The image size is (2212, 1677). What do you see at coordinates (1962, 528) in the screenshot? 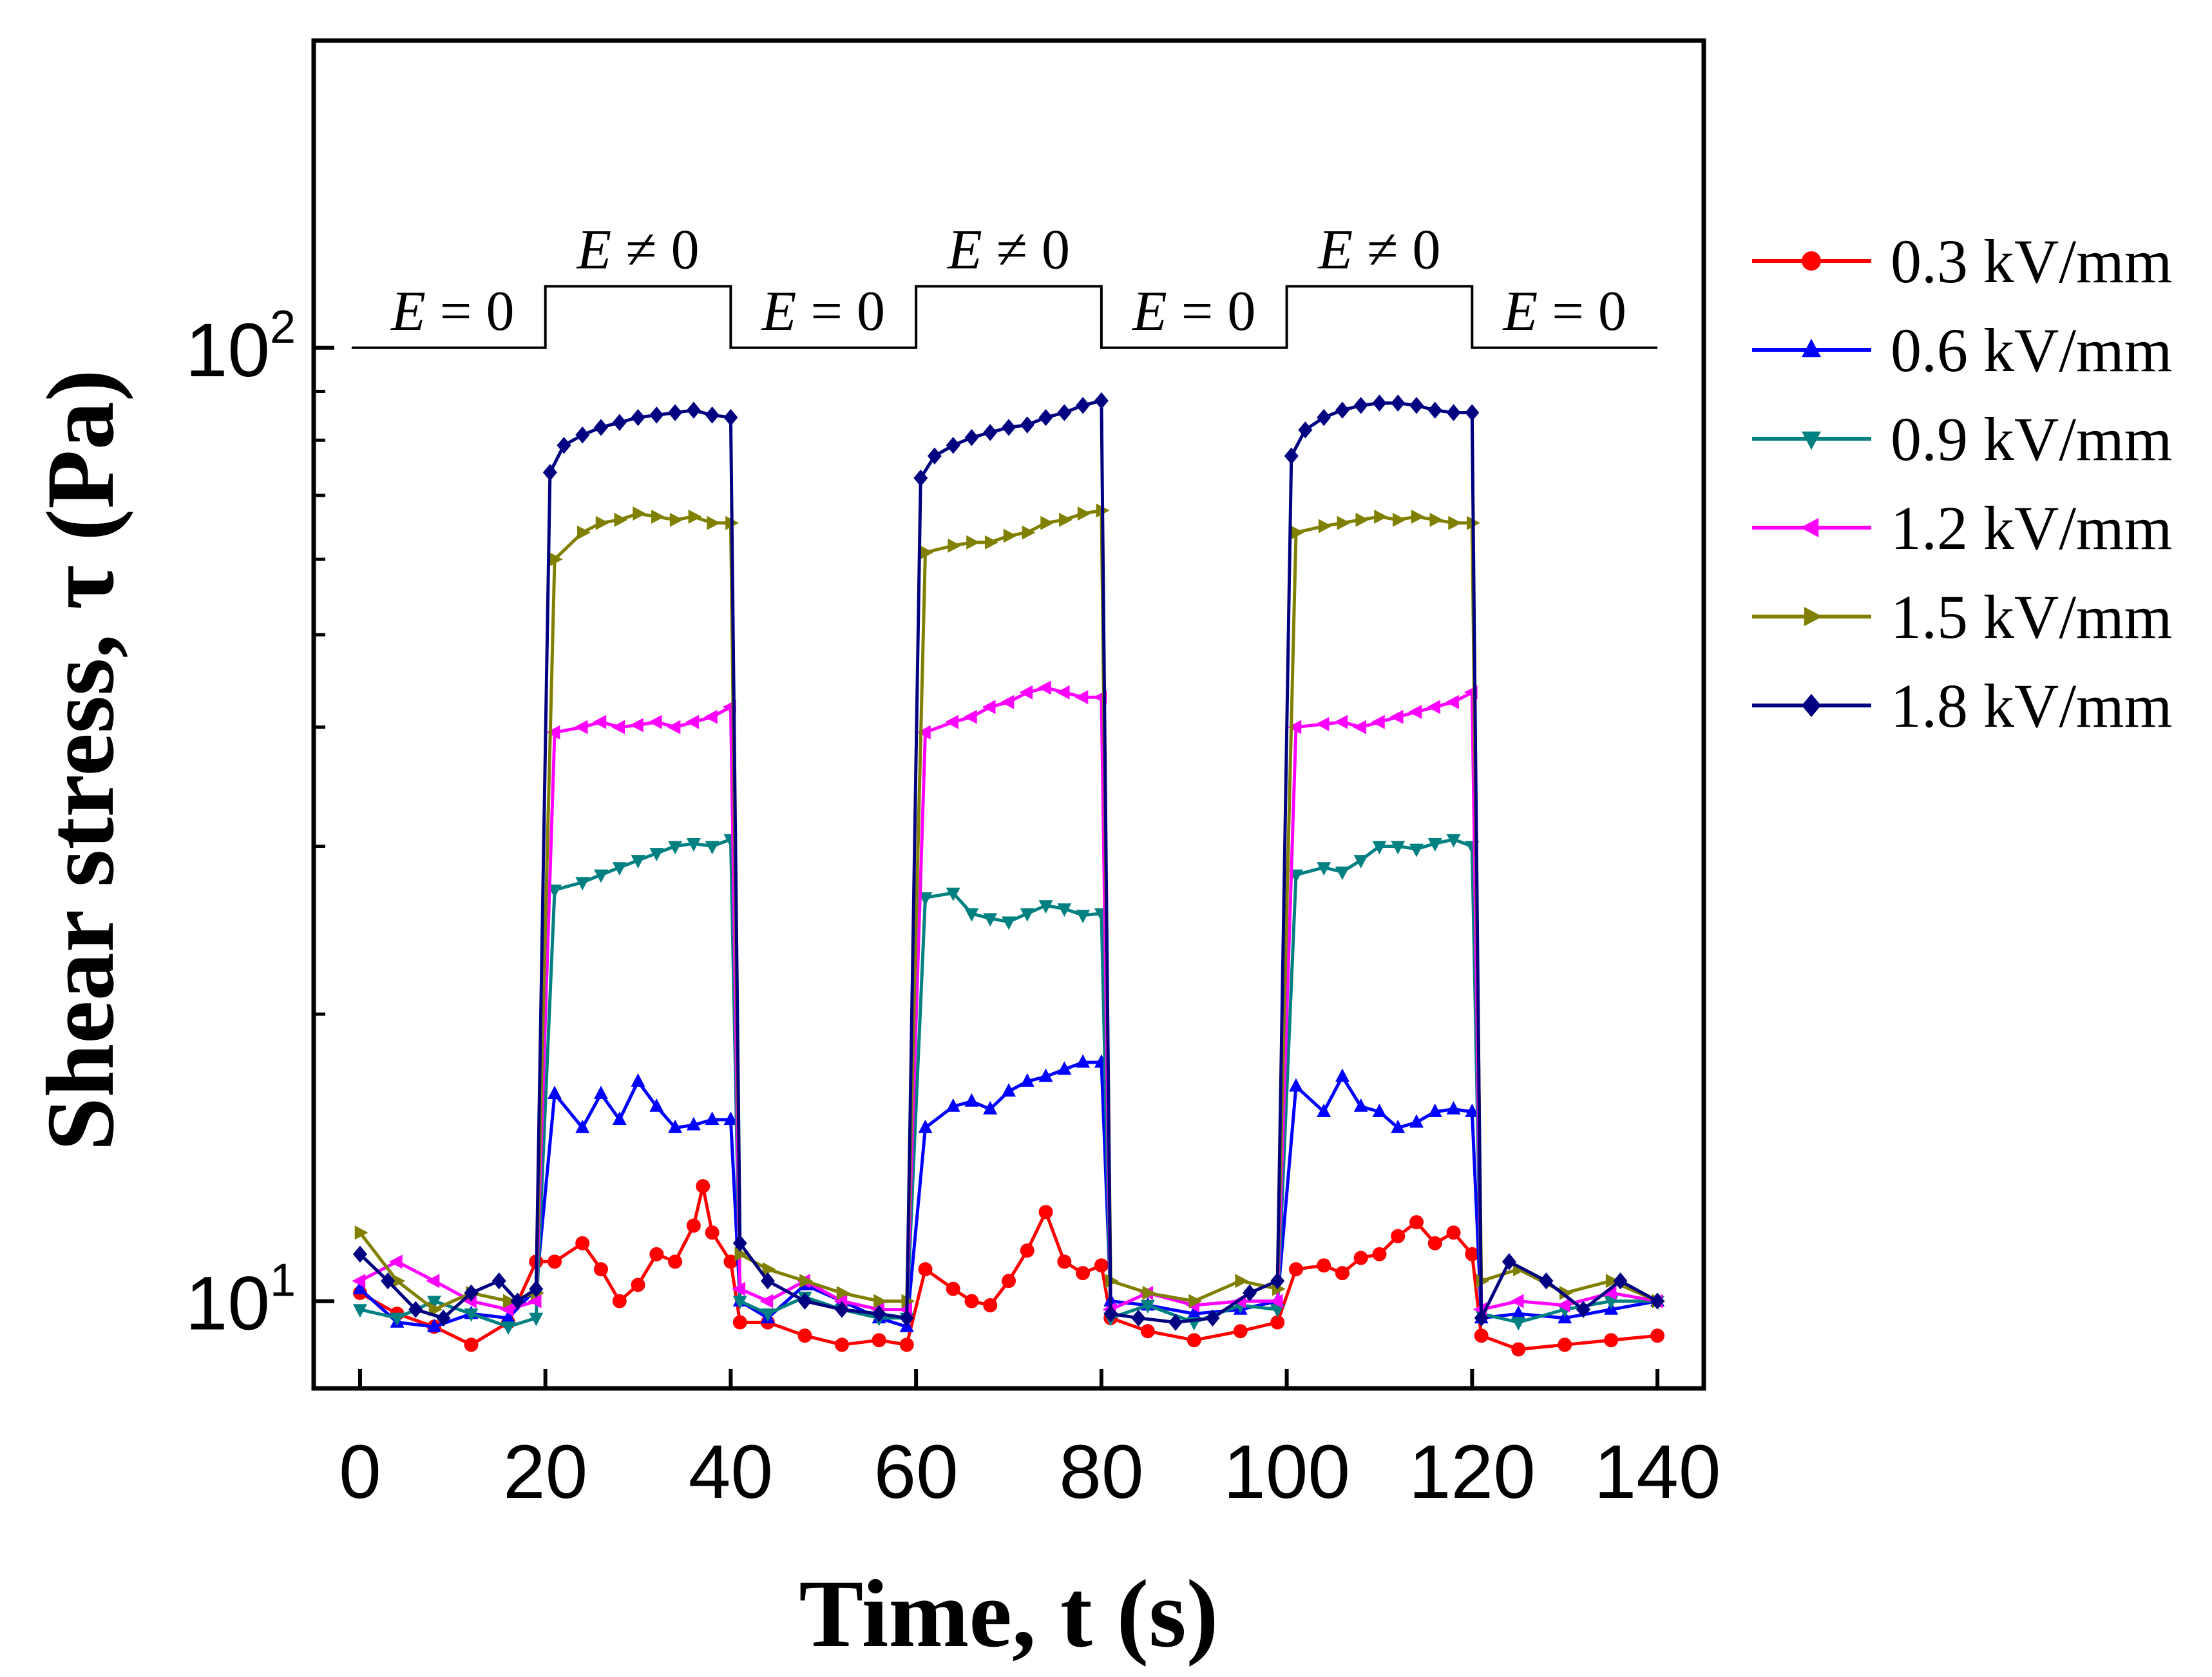
I see `legend-item: 1.2 kV/mm` at bounding box center [1962, 528].